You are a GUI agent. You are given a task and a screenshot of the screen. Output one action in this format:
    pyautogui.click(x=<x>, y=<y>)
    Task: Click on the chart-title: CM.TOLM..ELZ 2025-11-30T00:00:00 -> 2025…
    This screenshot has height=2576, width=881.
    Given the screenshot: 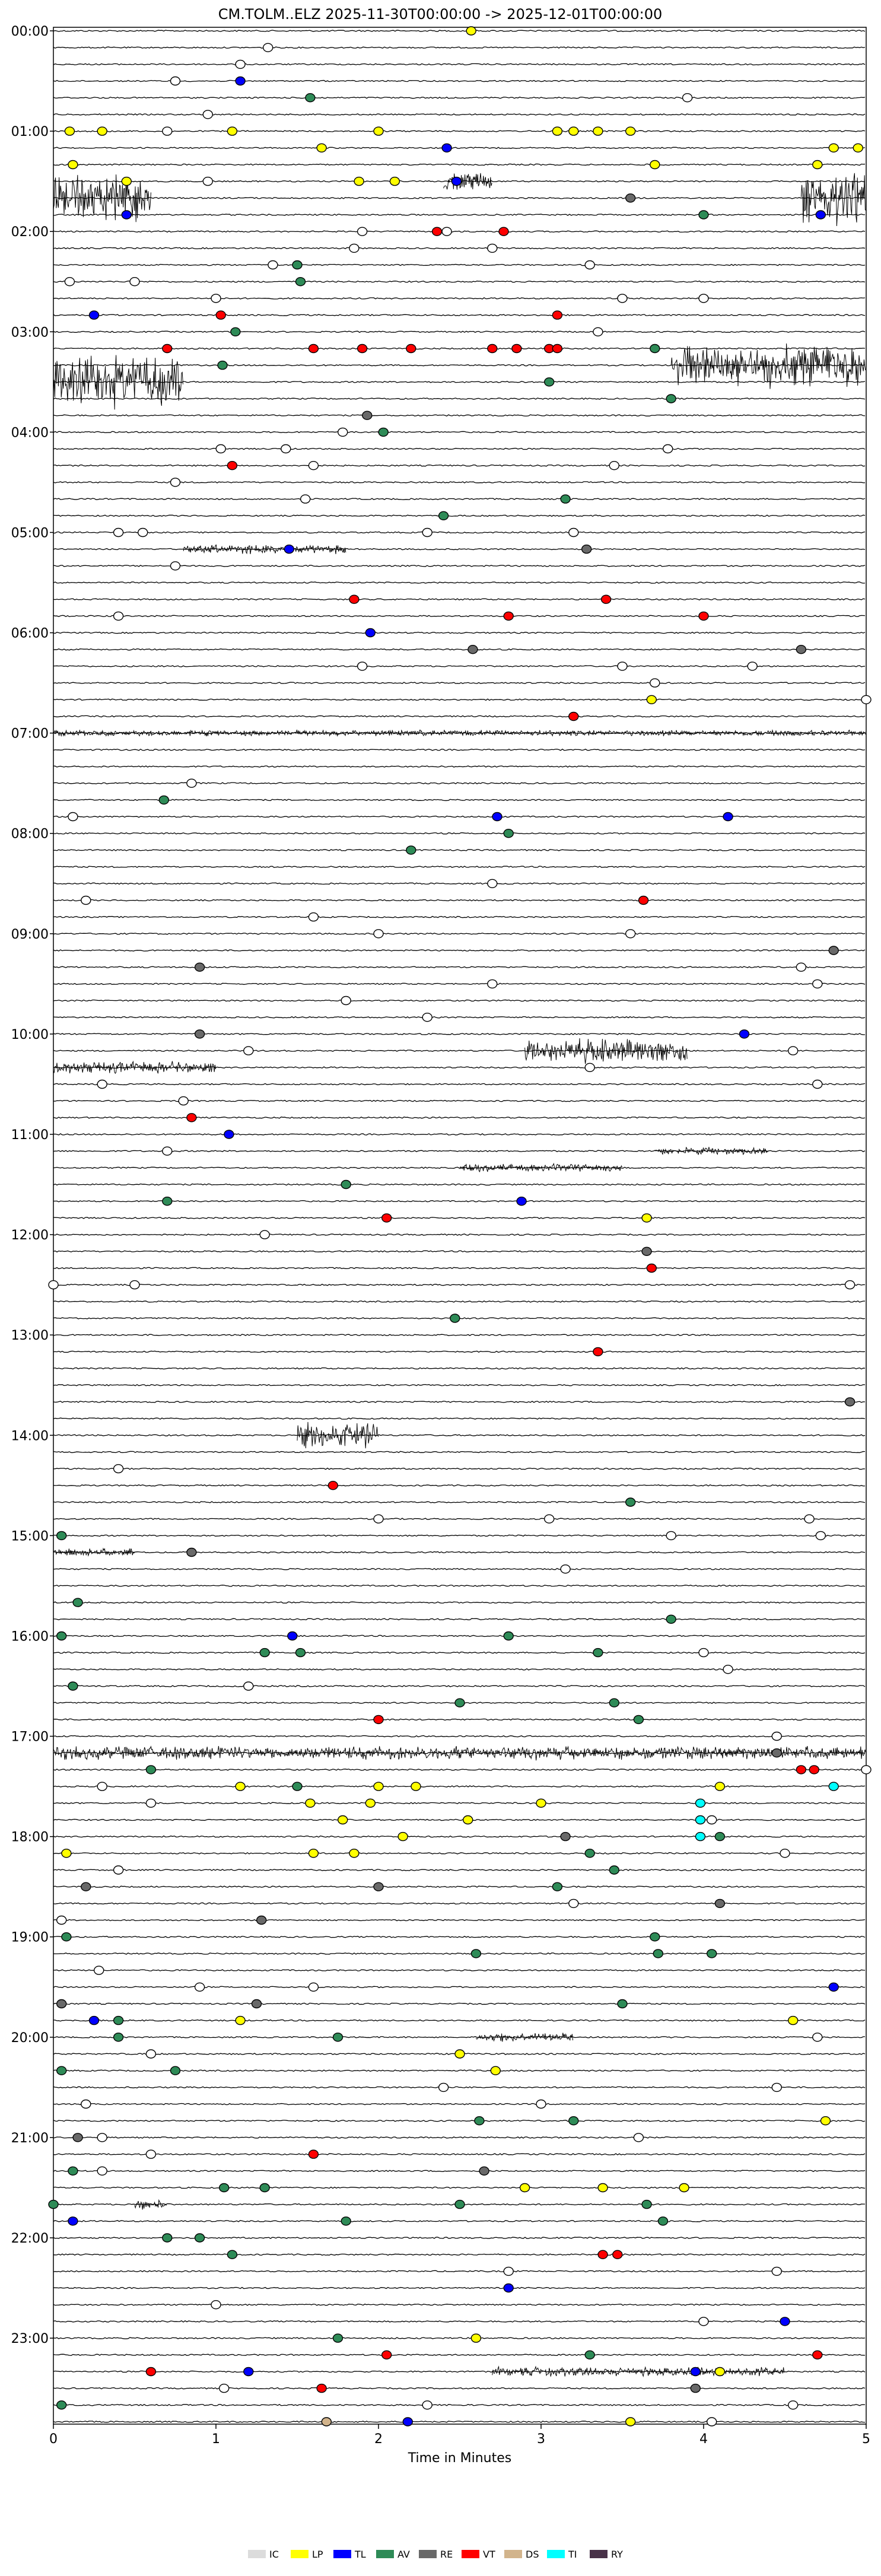 What is the action you would take?
    pyautogui.click(x=440, y=14)
    